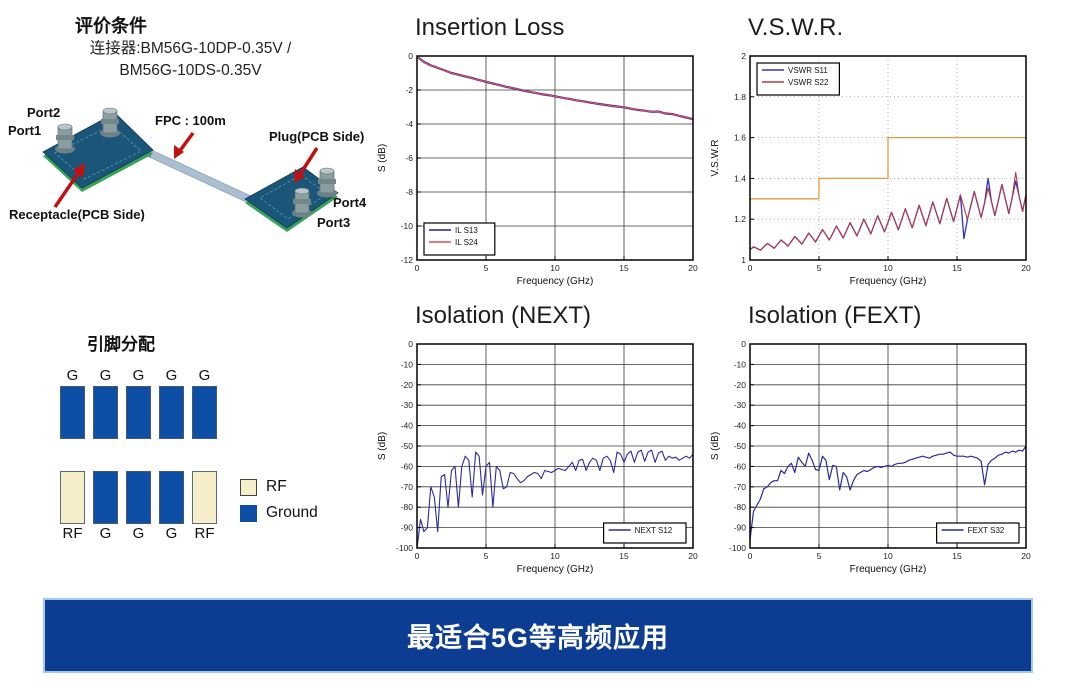  I want to click on legend-ground: Ground, so click(279, 513).